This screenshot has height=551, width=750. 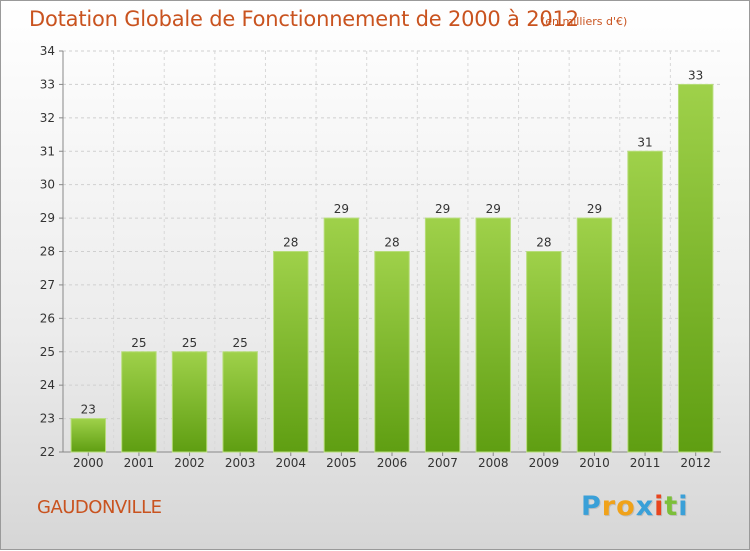 What do you see at coordinates (544, 463) in the screenshot?
I see `x-tick-label: 2009` at bounding box center [544, 463].